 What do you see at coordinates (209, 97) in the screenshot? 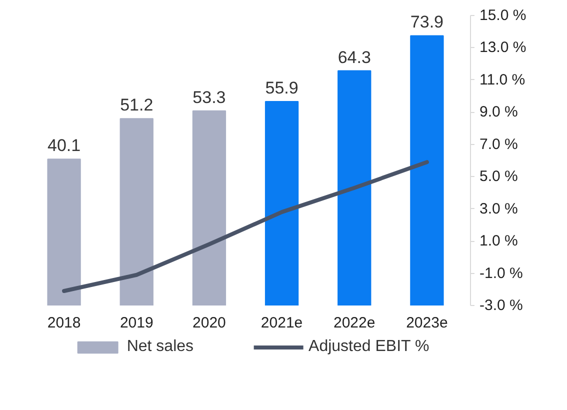
I see `data-label: 53.3` at bounding box center [209, 97].